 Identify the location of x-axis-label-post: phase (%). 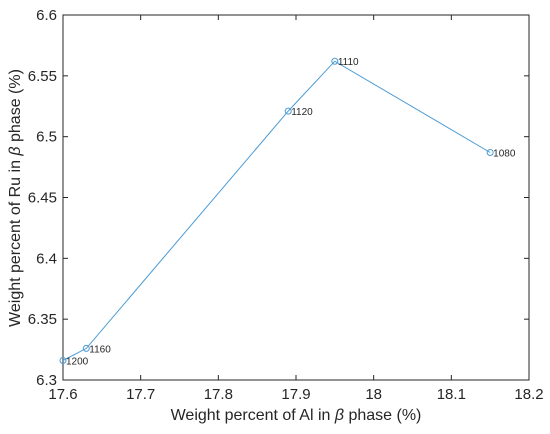
(382, 415).